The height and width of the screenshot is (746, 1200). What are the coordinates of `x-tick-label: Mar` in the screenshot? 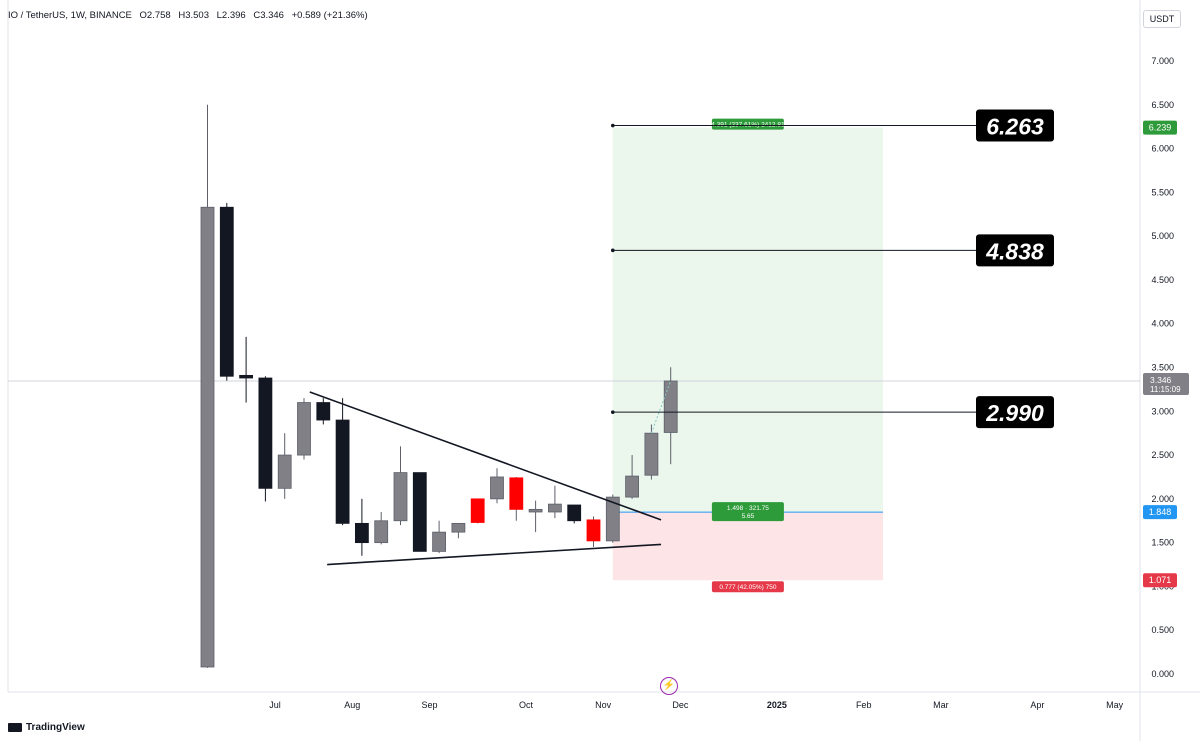 It's located at (941, 705).